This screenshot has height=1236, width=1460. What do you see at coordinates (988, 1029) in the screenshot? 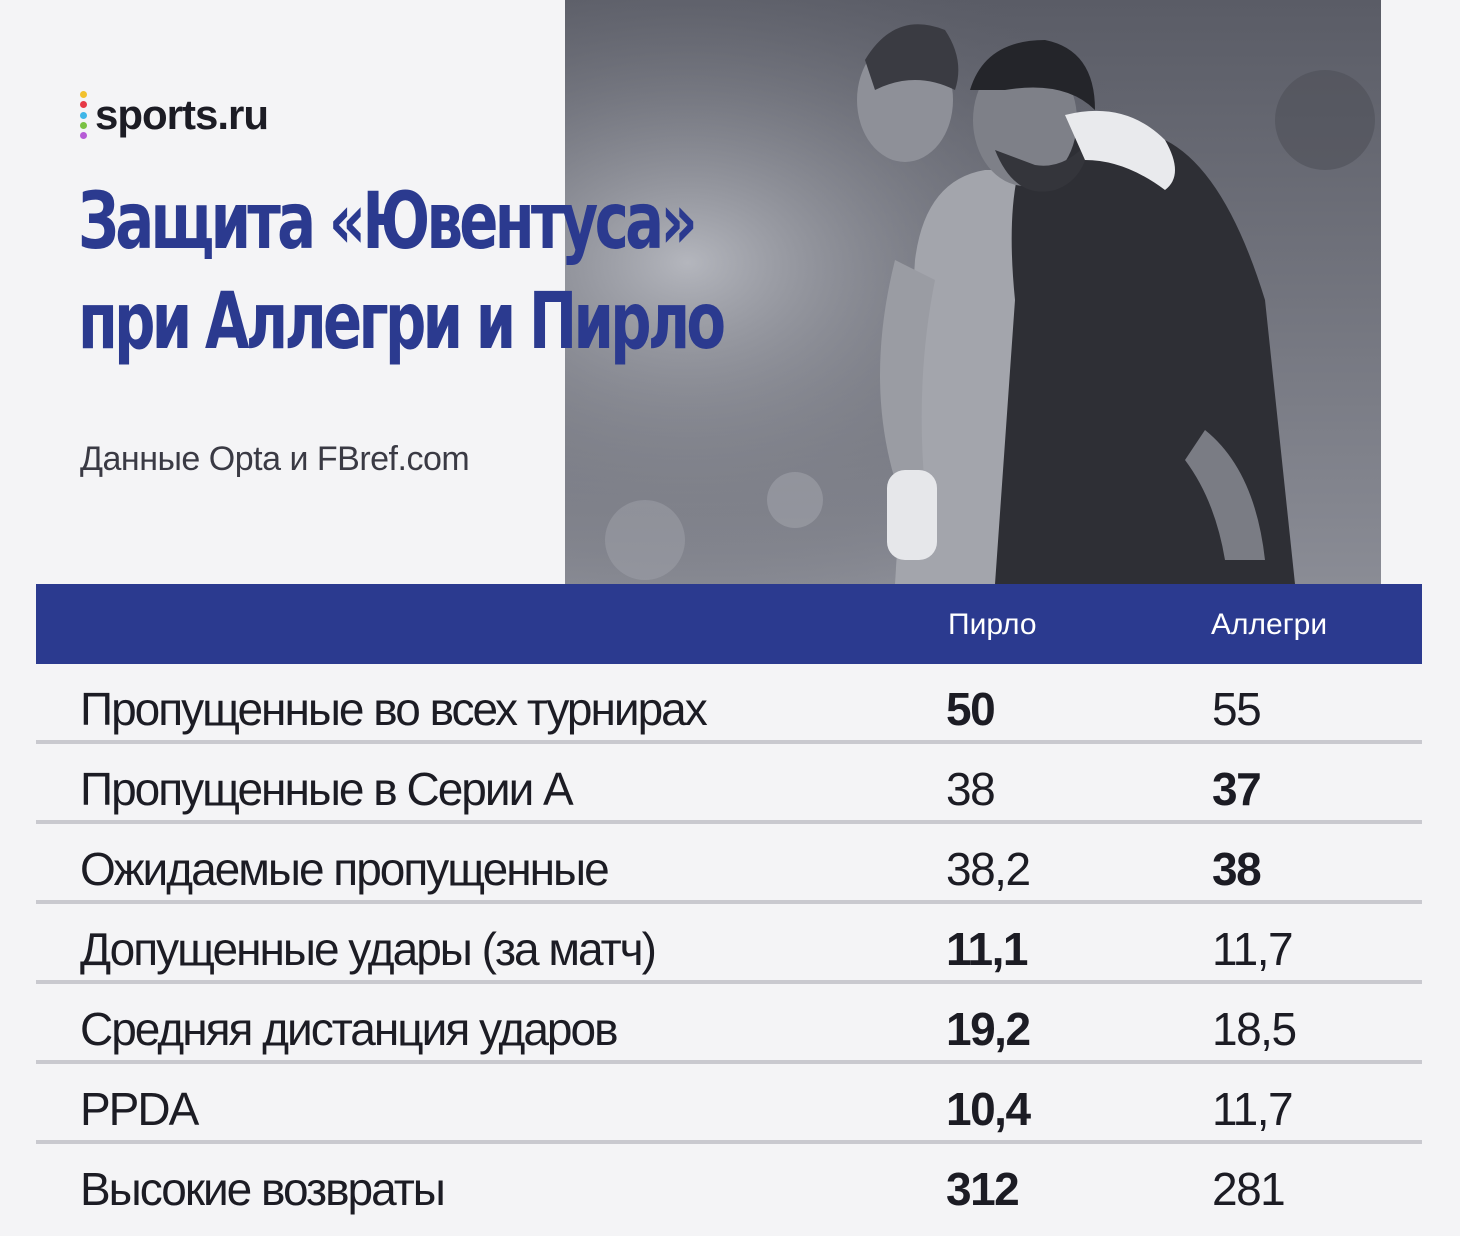
I see `value-pirlo: 19,2` at bounding box center [988, 1029].